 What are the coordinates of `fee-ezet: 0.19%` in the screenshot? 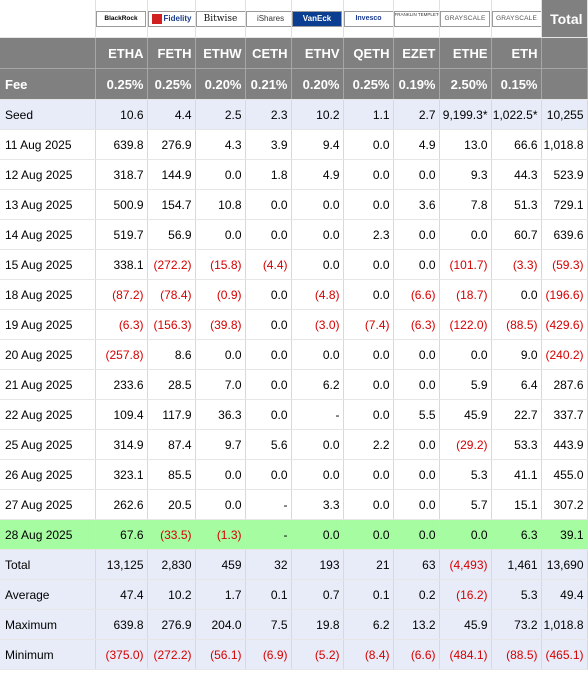 It's located at (416, 84).